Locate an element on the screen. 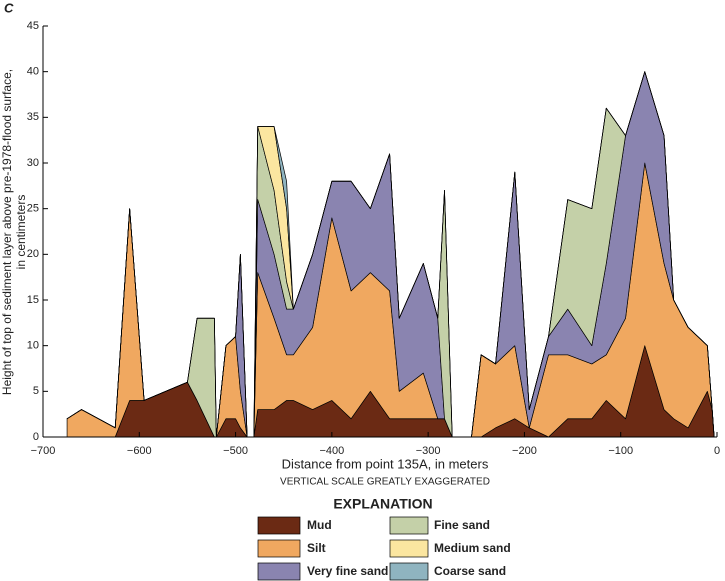 The width and height of the screenshot is (725, 581). legend-label: Very fine sand is located at coordinates (347, 571).